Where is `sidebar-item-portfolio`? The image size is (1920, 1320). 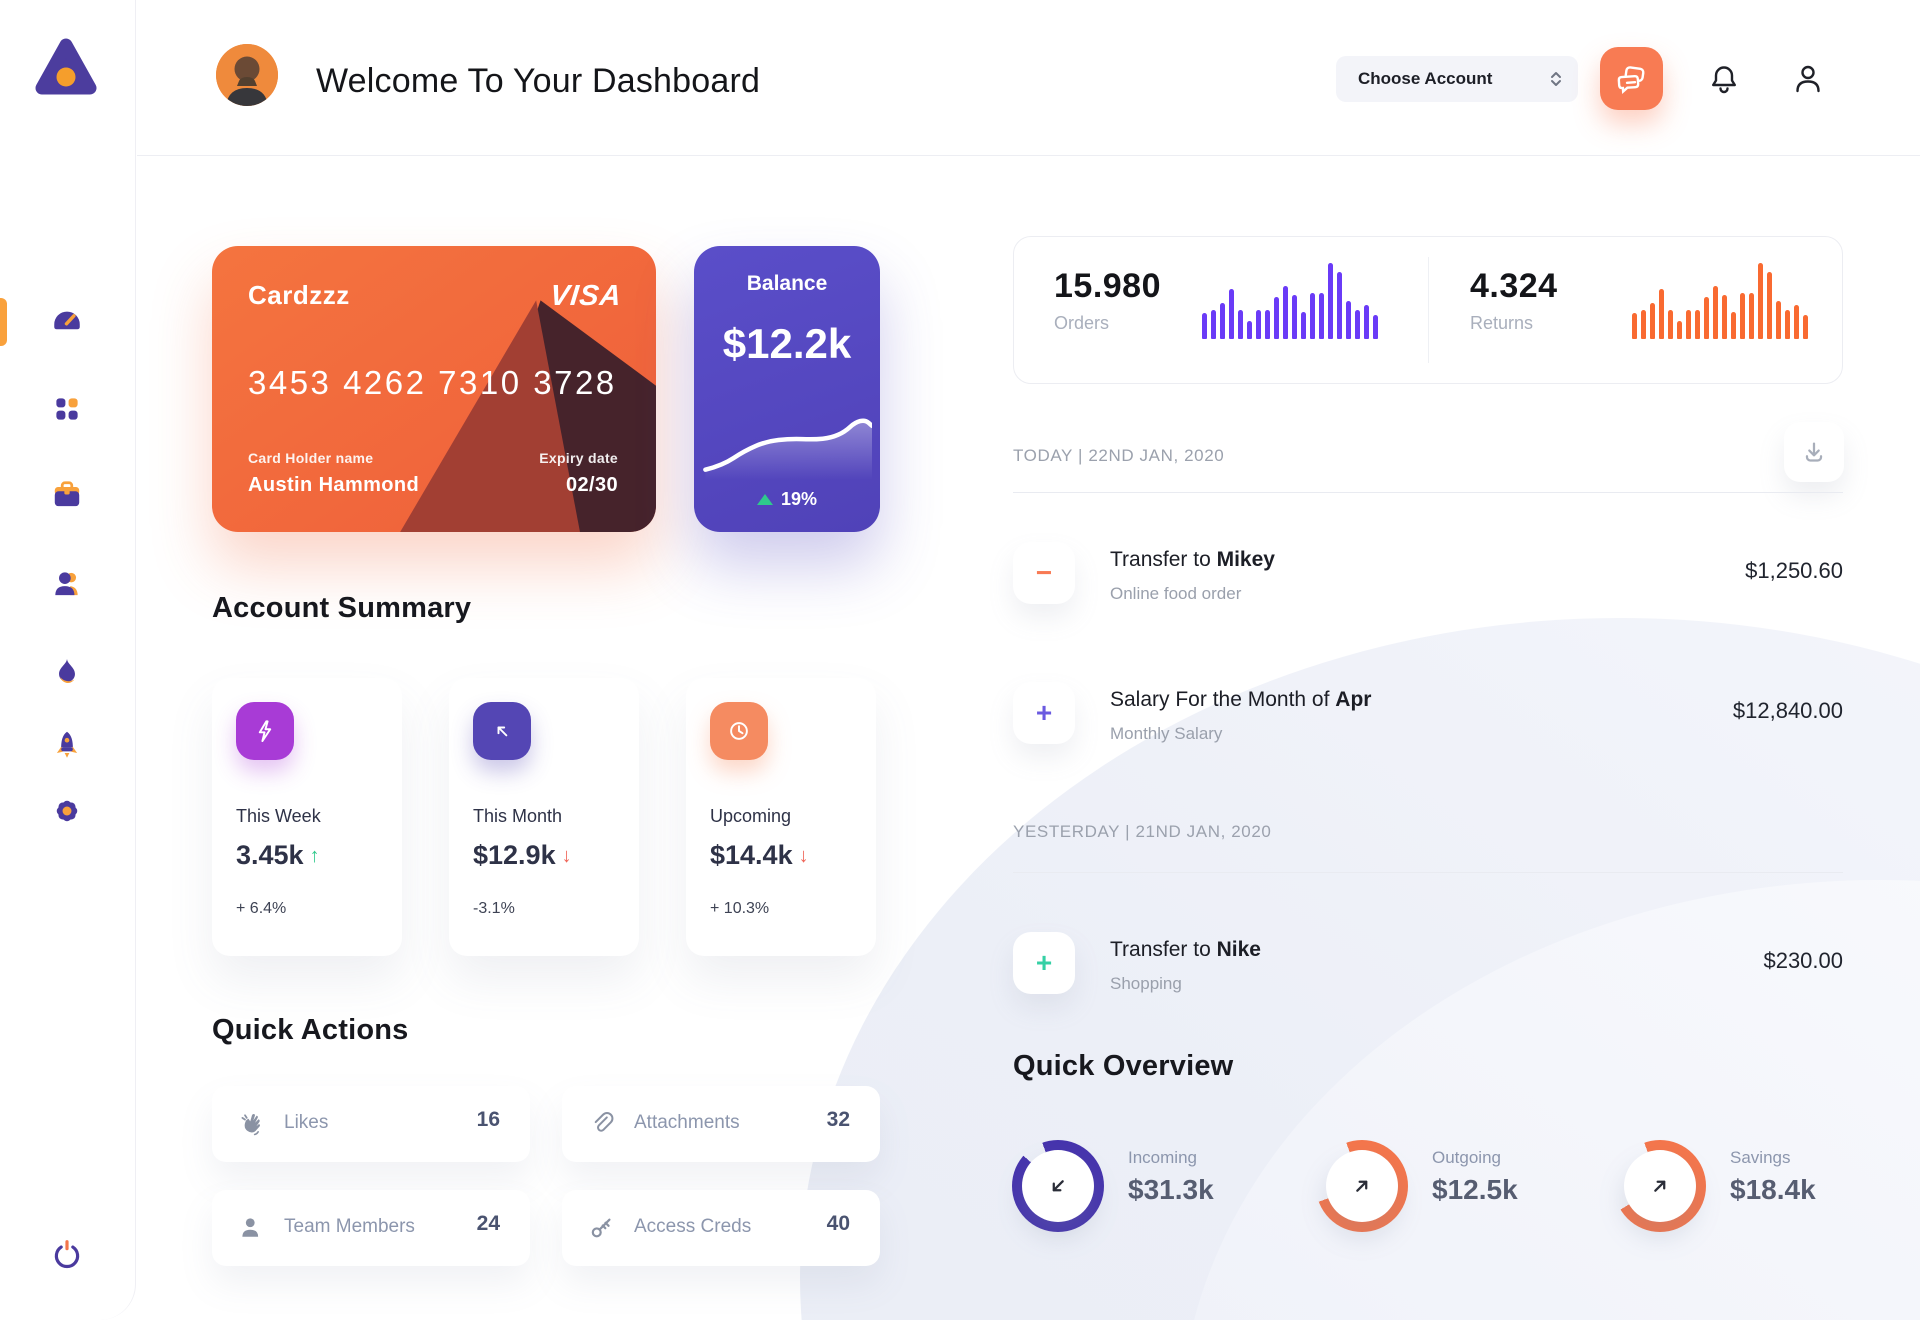
sidebar-item-portfolio is located at coordinates (67, 495).